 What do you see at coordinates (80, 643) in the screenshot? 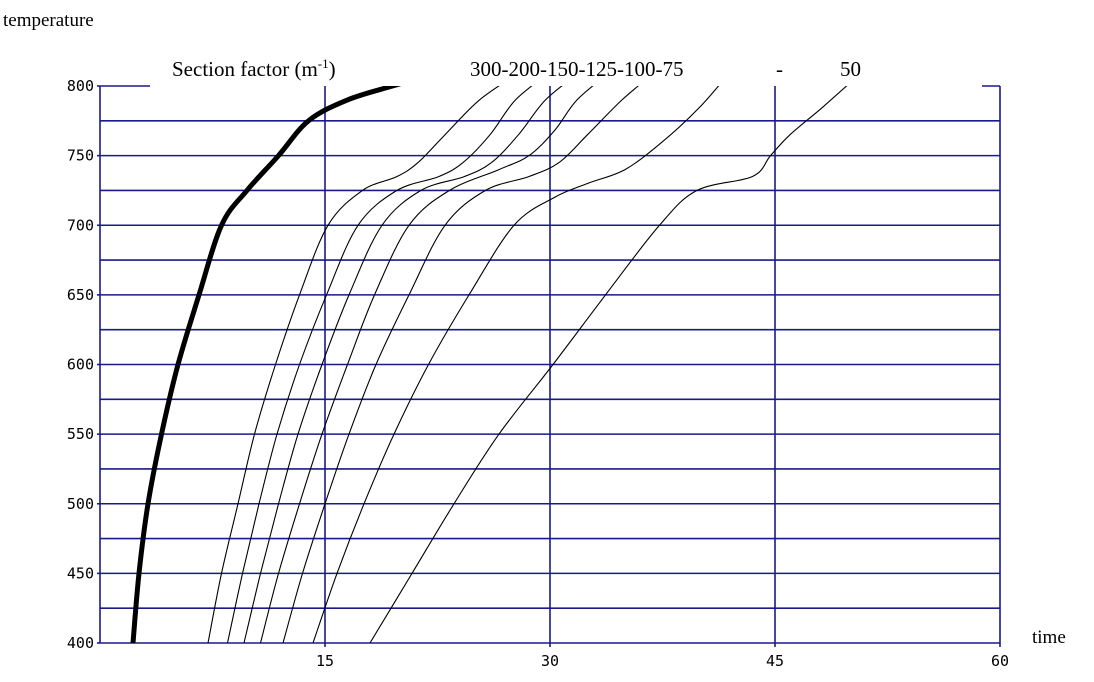
I see `y-tick-label: 400` at bounding box center [80, 643].